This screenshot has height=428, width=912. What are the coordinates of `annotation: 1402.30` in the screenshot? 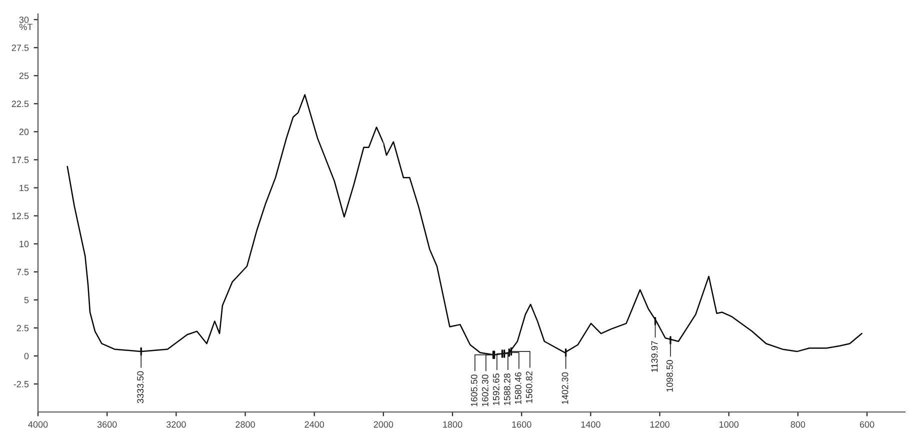 It's located at (565, 388).